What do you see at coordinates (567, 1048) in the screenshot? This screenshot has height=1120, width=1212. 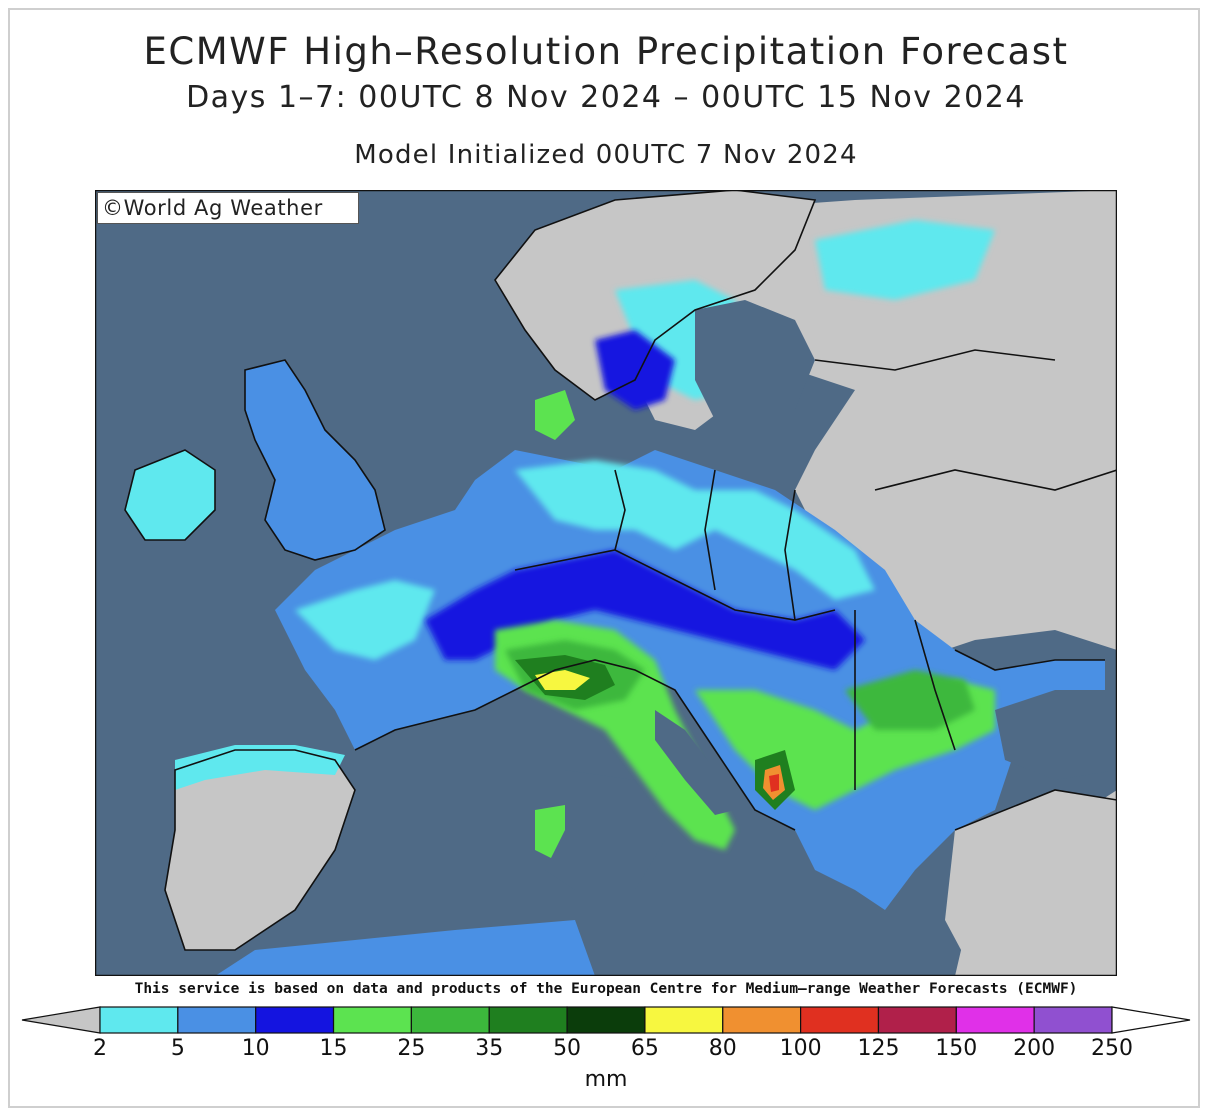 I see `colorbar-tick-label: 50` at bounding box center [567, 1048].